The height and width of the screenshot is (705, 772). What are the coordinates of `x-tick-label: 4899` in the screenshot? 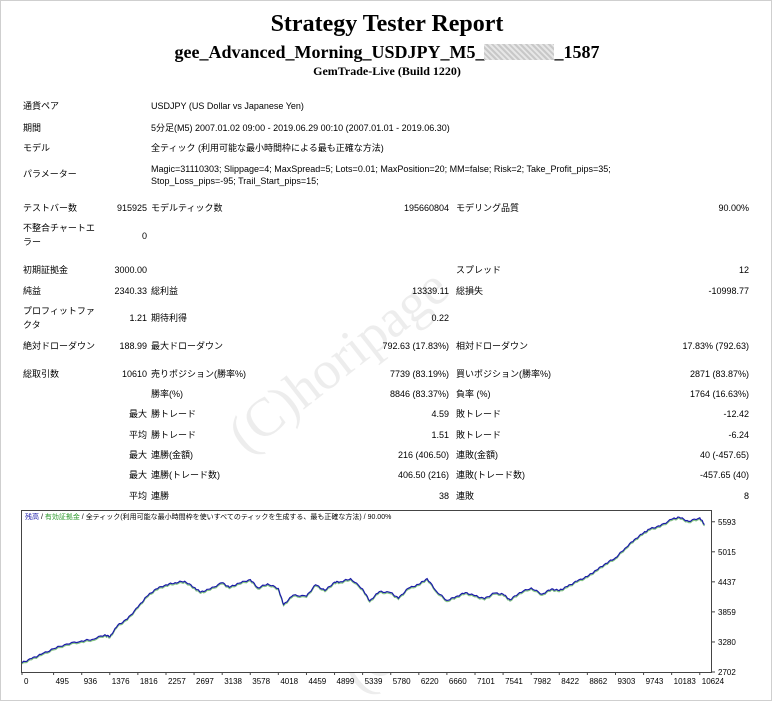 It's located at (346, 681).